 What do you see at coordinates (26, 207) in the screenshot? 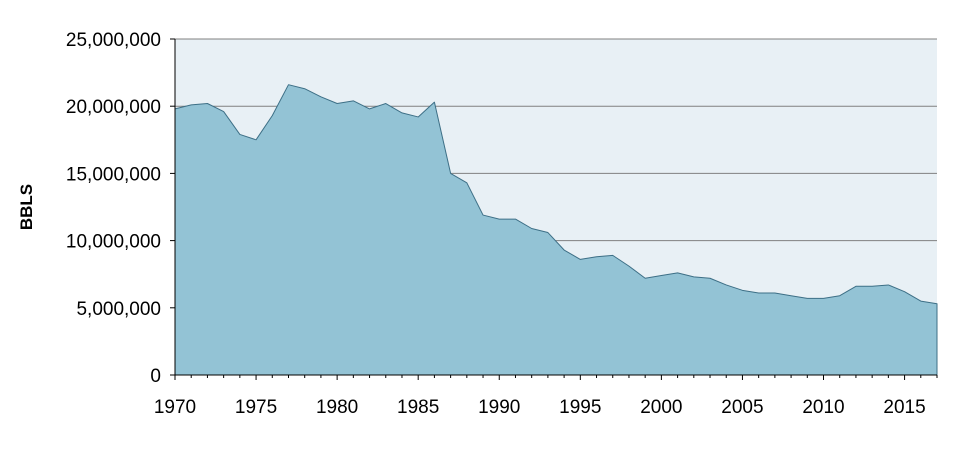
I see `y-axis-title: BBLS` at bounding box center [26, 207].